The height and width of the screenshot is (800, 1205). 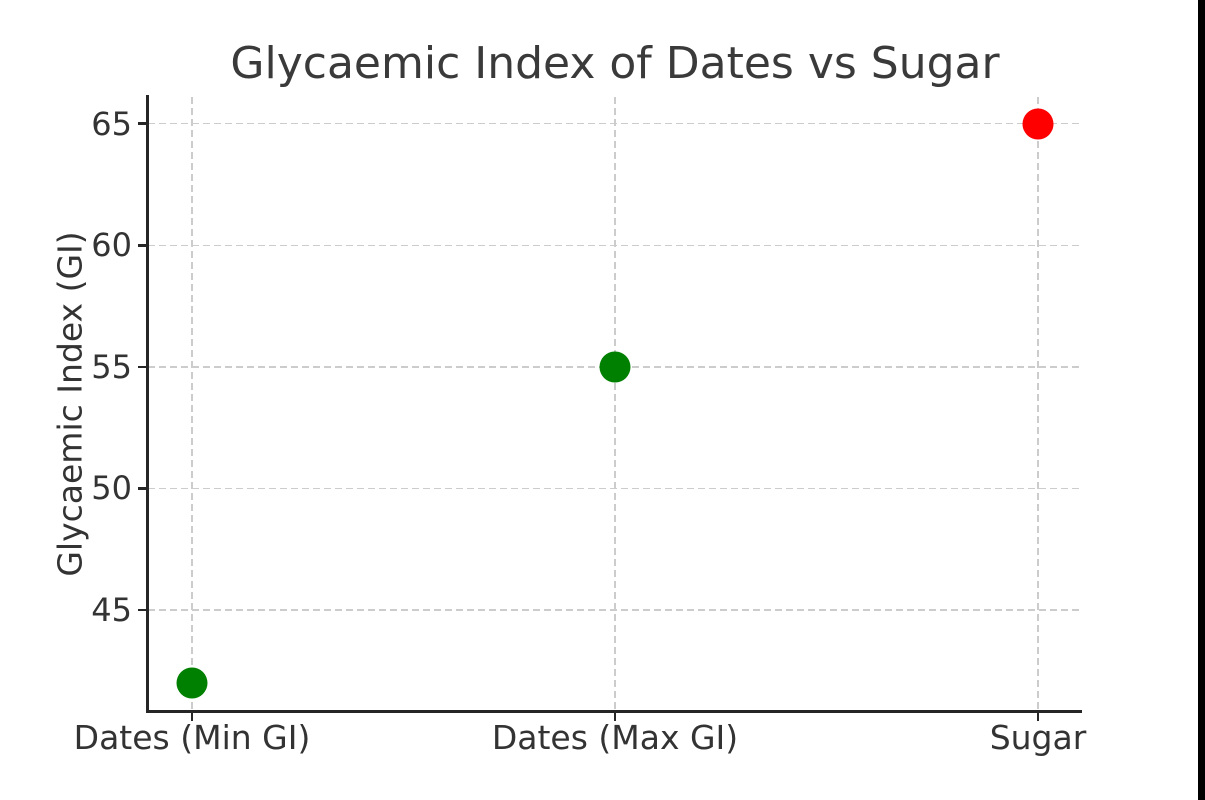 What do you see at coordinates (111, 366) in the screenshot?
I see `y-tick-label: 55` at bounding box center [111, 366].